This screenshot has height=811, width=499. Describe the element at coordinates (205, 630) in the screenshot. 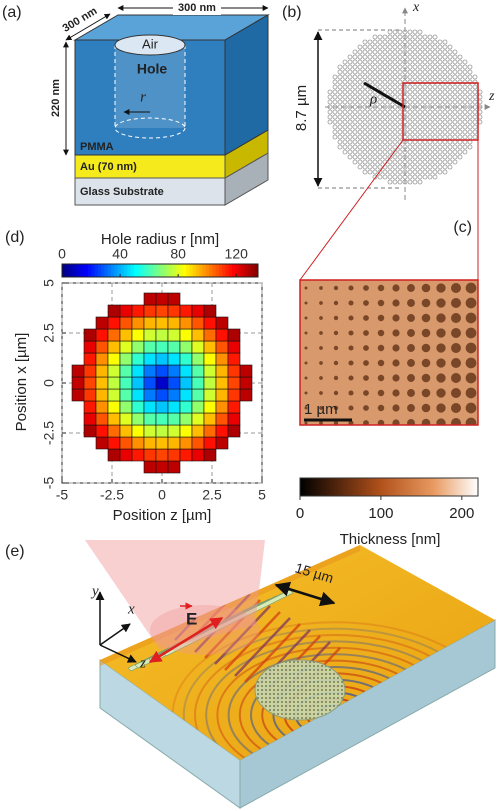

I see `beam-spot` at that location.